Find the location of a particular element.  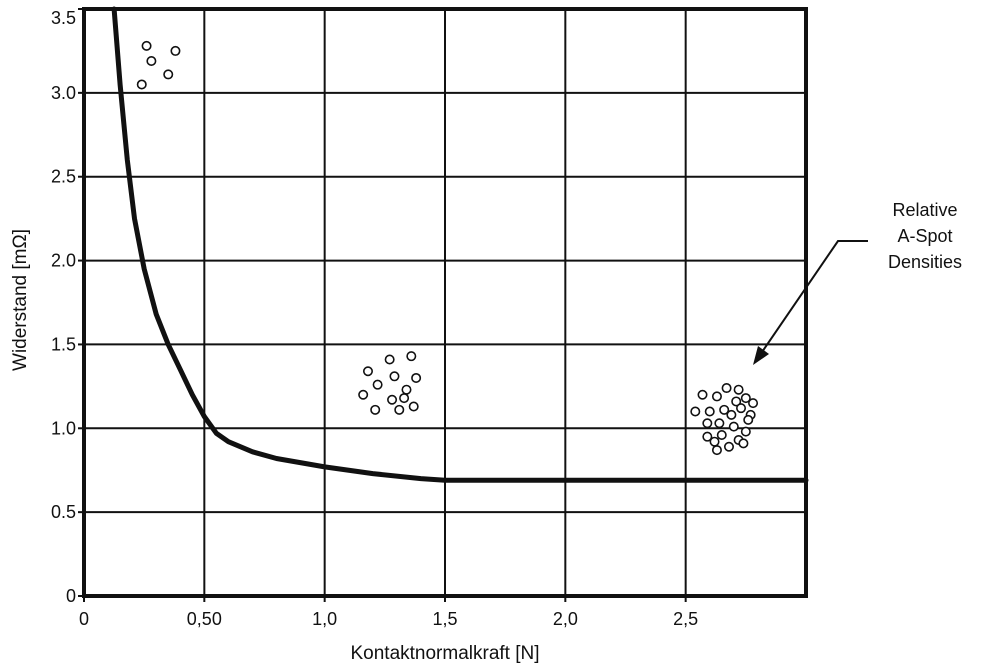

y-axis-label: Widerstand [mΩ] is located at coordinates (20, 300).